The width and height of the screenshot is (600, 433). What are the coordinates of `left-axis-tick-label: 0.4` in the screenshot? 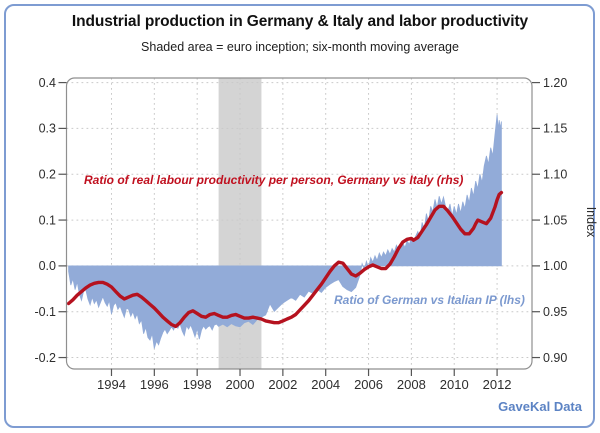 It's located at (47, 83).